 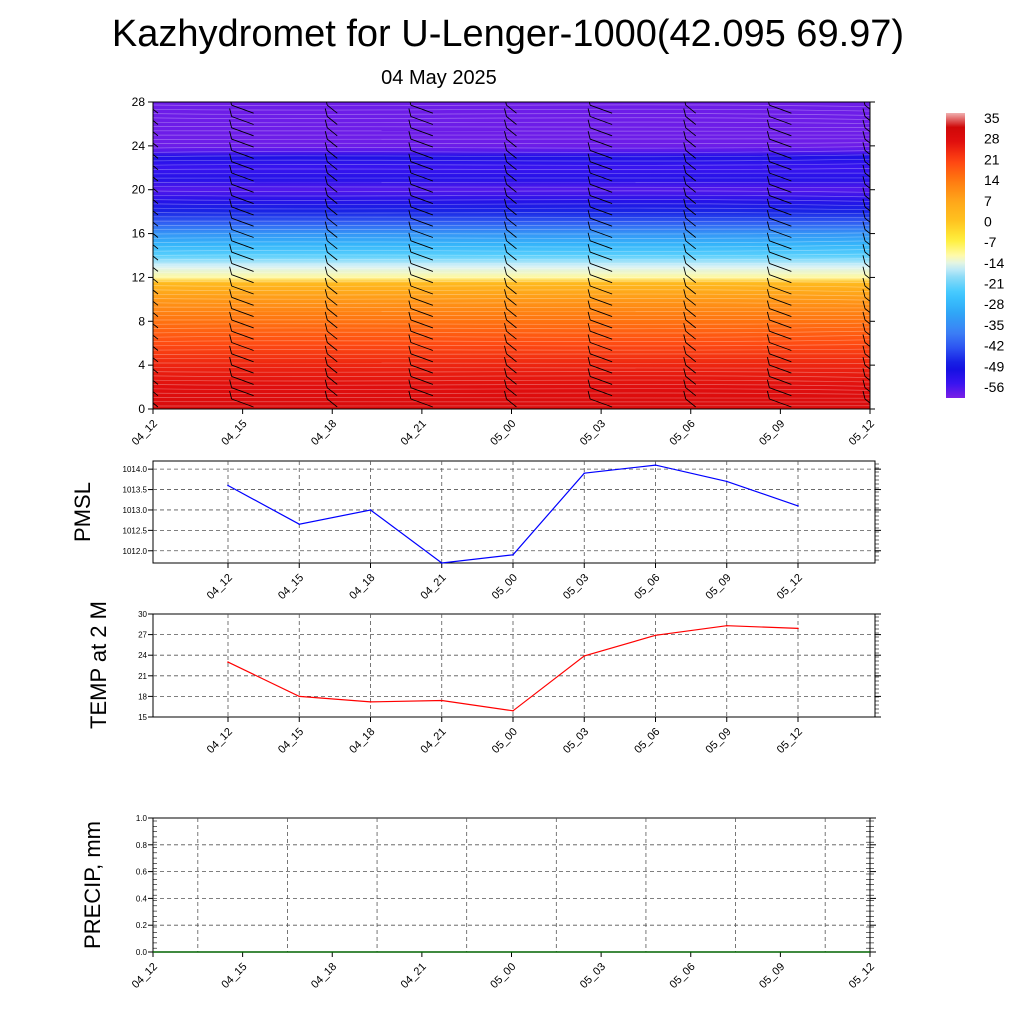 I want to click on x-tick-label: 05_00, so click(x=505, y=741).